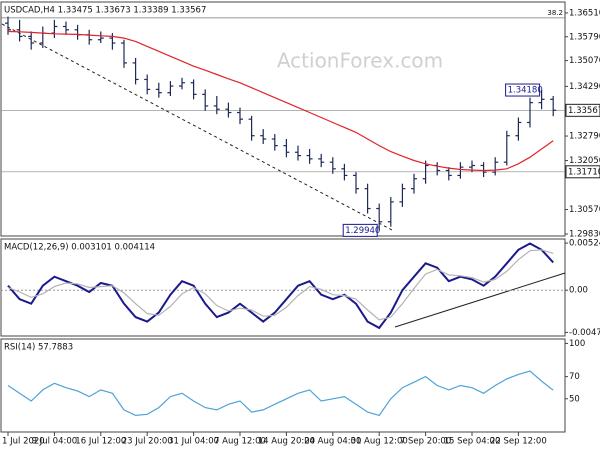  I want to click on x-tick-label: 24 Aug 04:00, so click(332, 442).